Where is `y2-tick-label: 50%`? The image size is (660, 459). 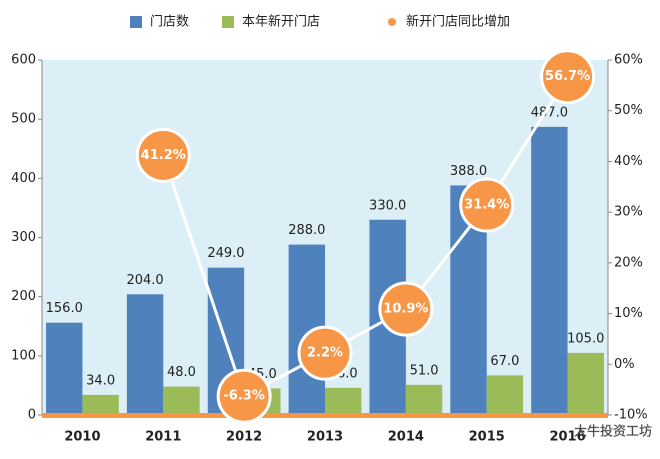 y2-tick-label: 50% is located at coordinates (628, 110).